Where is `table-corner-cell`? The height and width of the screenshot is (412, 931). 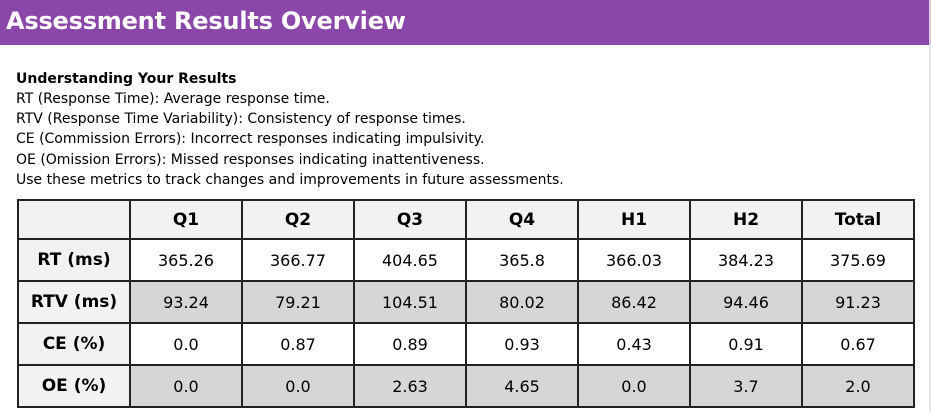
table-corner-cell is located at coordinates (74, 219).